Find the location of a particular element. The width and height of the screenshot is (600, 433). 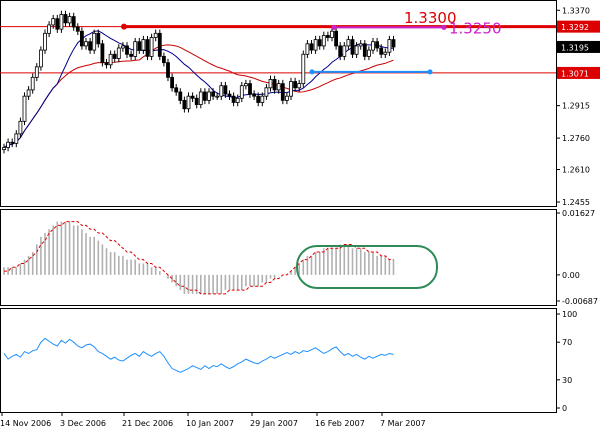

x-tick-label: 10 Jan 2007 is located at coordinates (210, 423).